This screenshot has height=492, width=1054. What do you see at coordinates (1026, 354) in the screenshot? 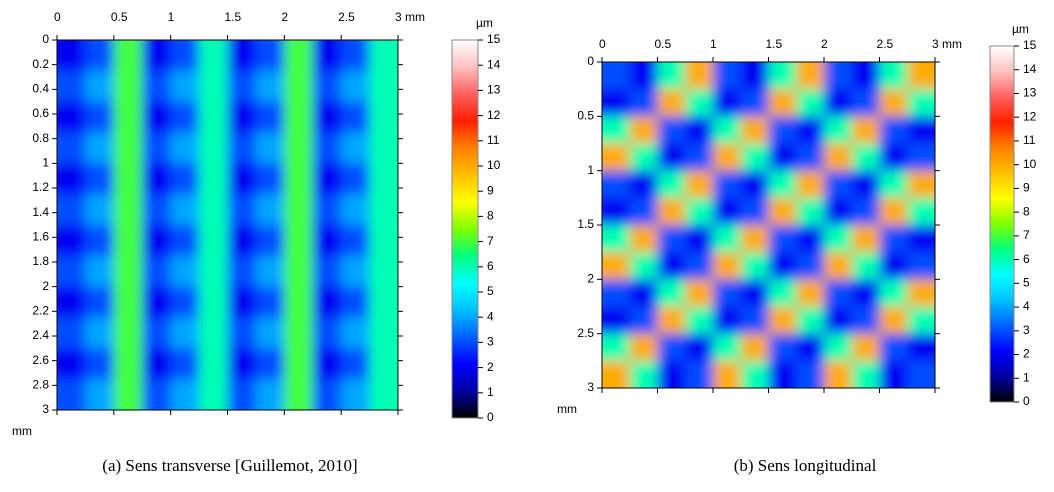
I see `colorbar-tick-label: 2` at bounding box center [1026, 354].